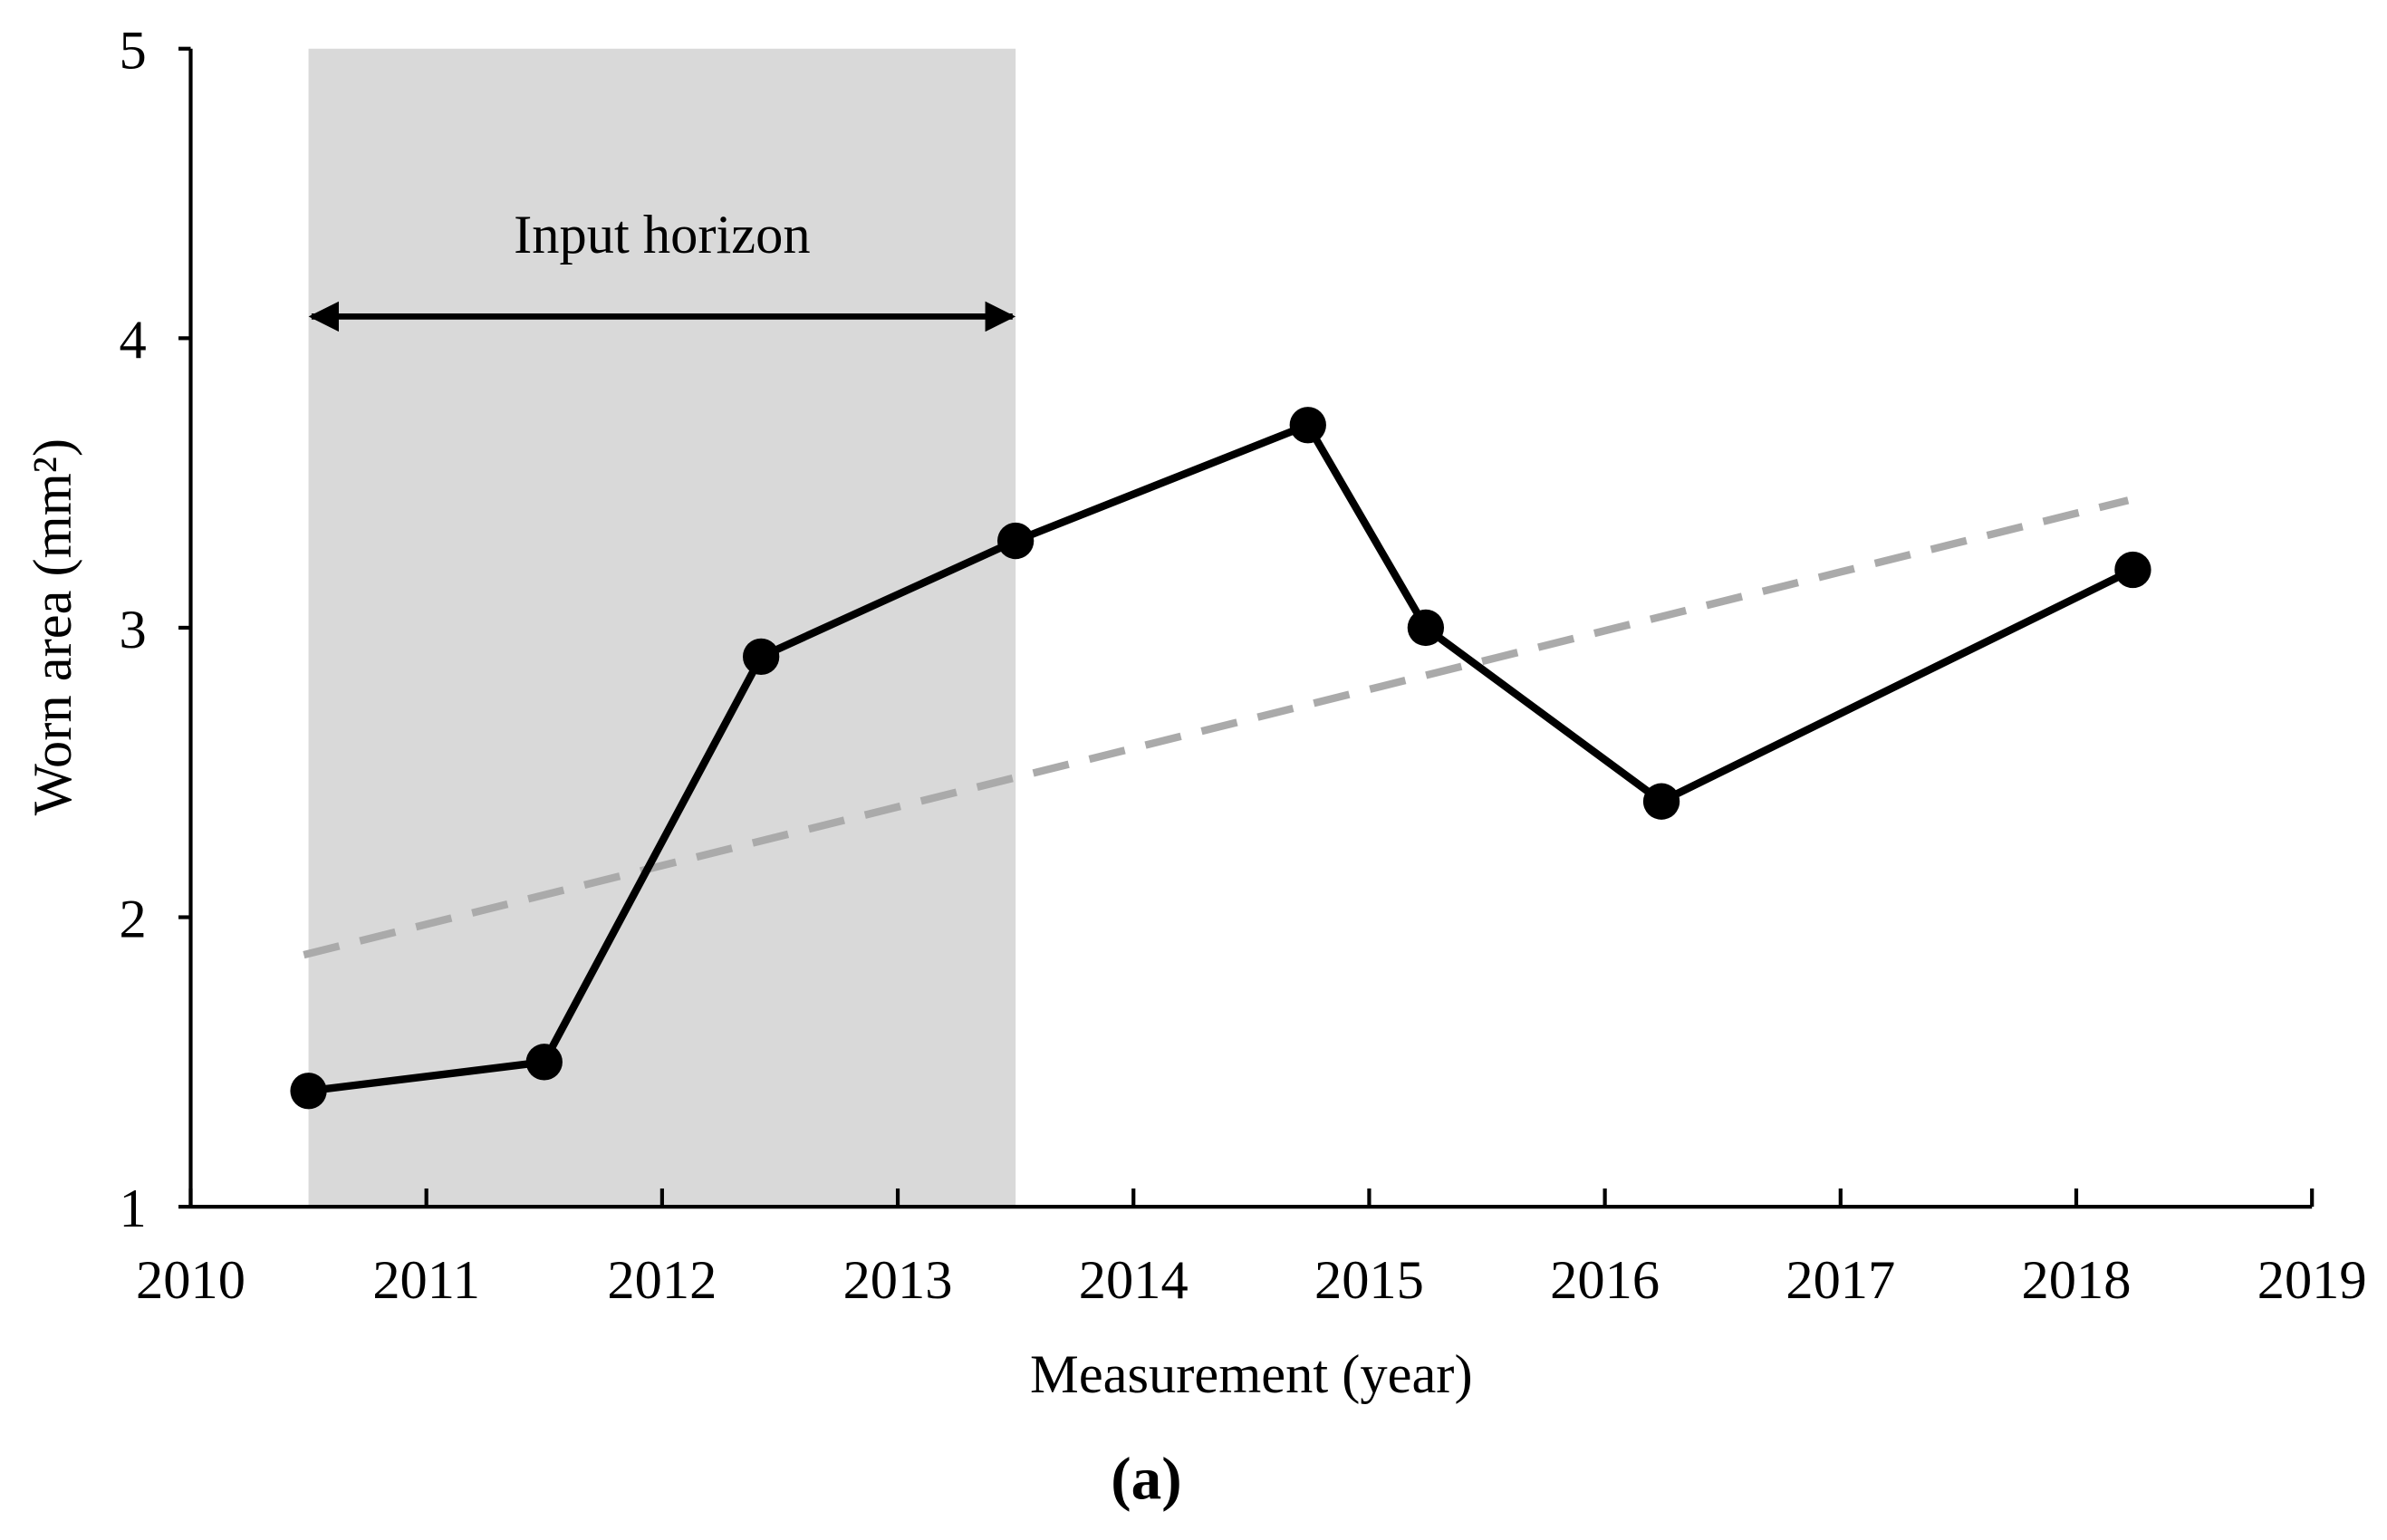 The image size is (2387, 1540). What do you see at coordinates (1252, 1374) in the screenshot?
I see `x-axis-label: Measurement (year)` at bounding box center [1252, 1374].